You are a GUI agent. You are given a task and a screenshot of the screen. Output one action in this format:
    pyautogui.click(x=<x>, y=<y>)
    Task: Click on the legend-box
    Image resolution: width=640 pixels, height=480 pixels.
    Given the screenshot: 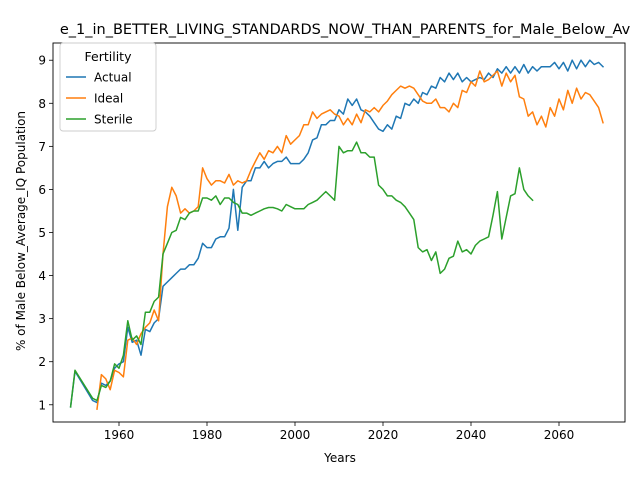 What is the action you would take?
    pyautogui.click(x=108, y=87)
    